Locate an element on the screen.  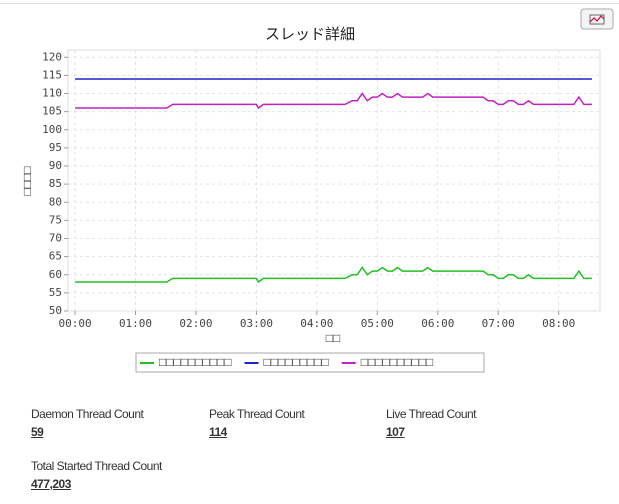
stat: Live Thread Count 107 is located at coordinates (431, 423).